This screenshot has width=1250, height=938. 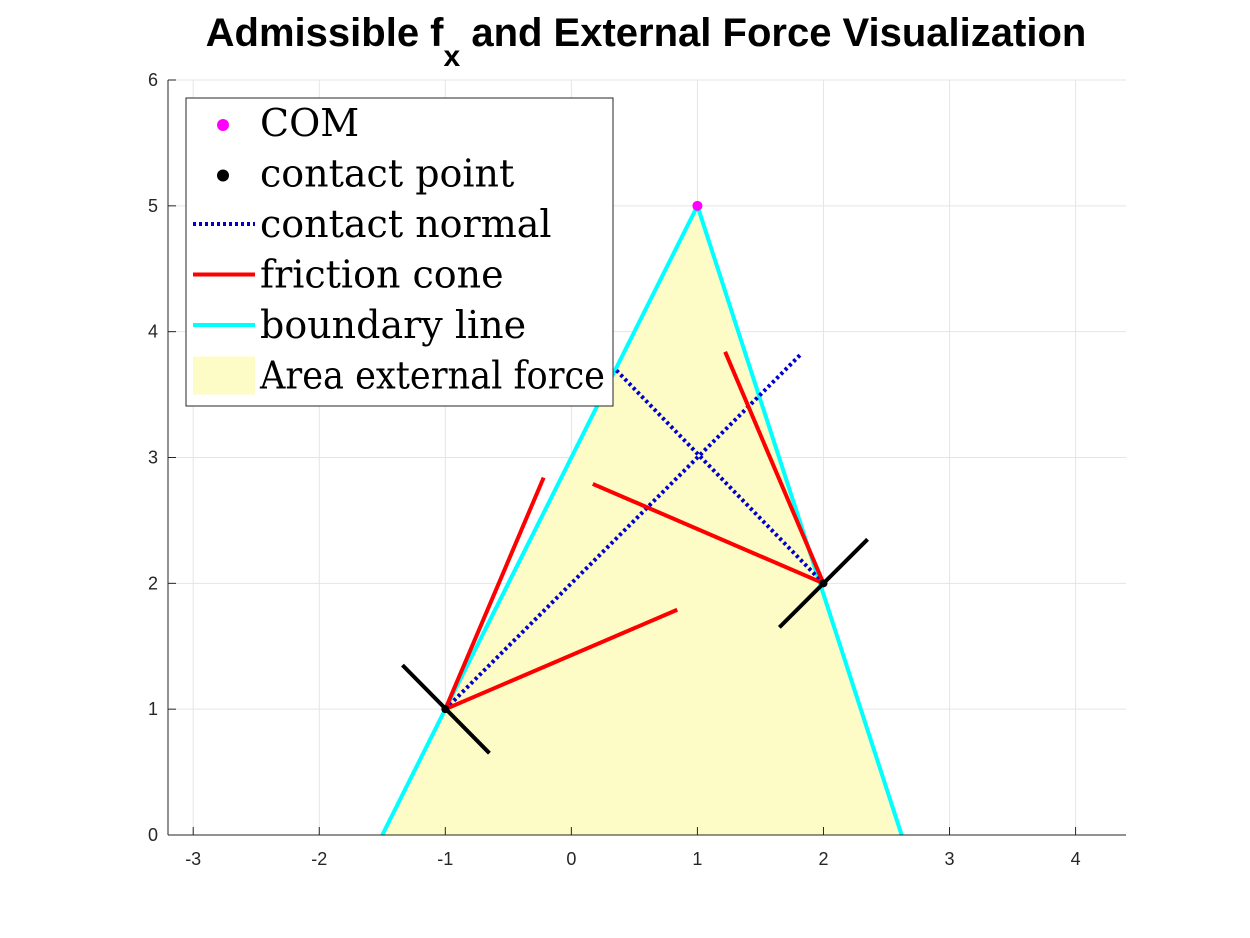 What do you see at coordinates (193, 859) in the screenshot?
I see `x-tick-label-0: -3` at bounding box center [193, 859].